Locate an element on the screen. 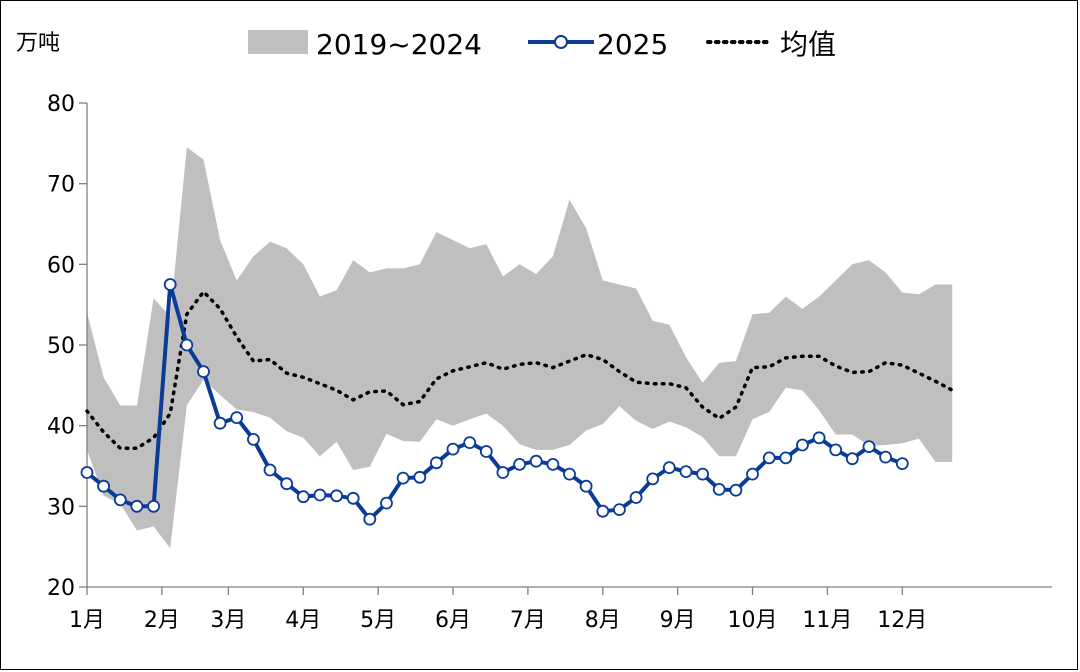 The image size is (1080, 672). x-tick-label-9: 9月 is located at coordinates (678, 620).